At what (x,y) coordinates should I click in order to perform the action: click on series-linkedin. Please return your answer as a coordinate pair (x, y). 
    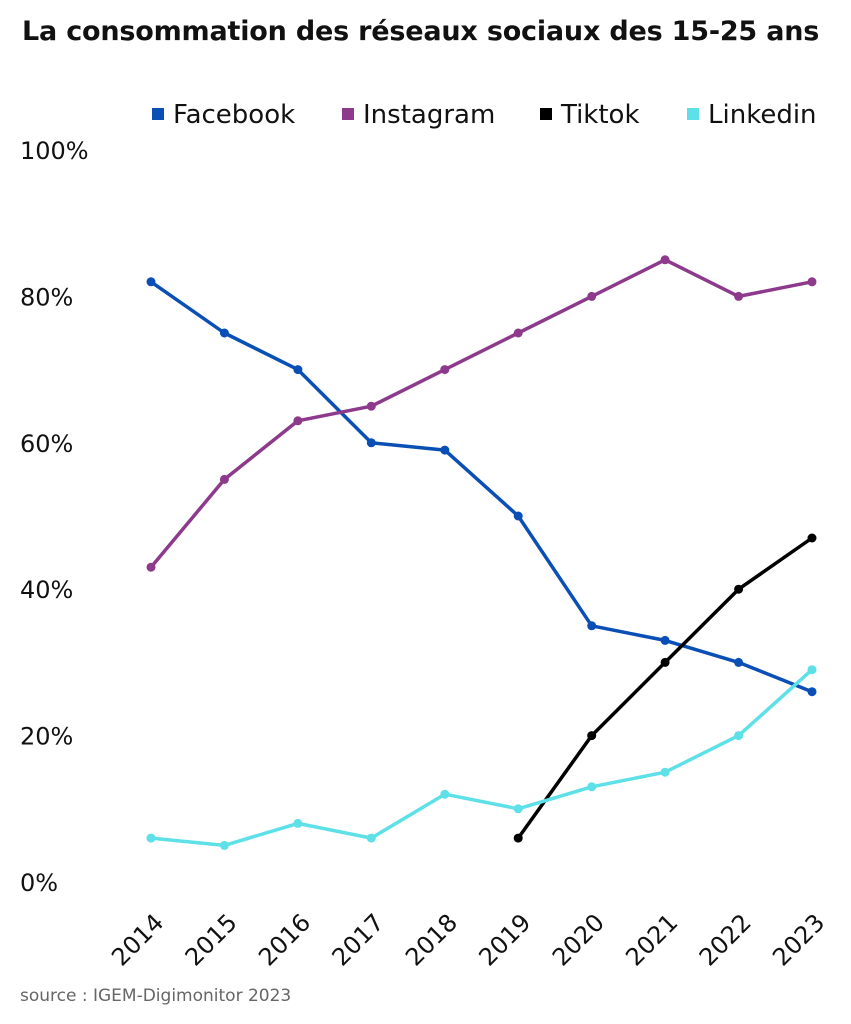
    Looking at the image, I should click on (481, 757).